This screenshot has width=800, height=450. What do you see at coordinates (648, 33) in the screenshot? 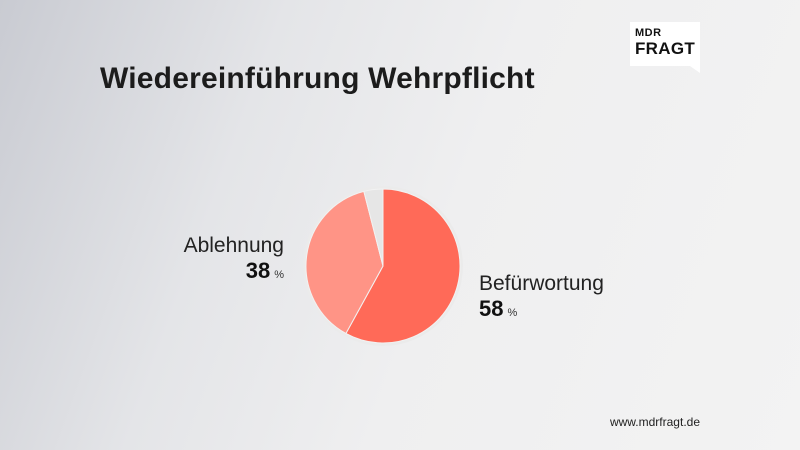
I see `logo-line-1: MDR` at bounding box center [648, 33].